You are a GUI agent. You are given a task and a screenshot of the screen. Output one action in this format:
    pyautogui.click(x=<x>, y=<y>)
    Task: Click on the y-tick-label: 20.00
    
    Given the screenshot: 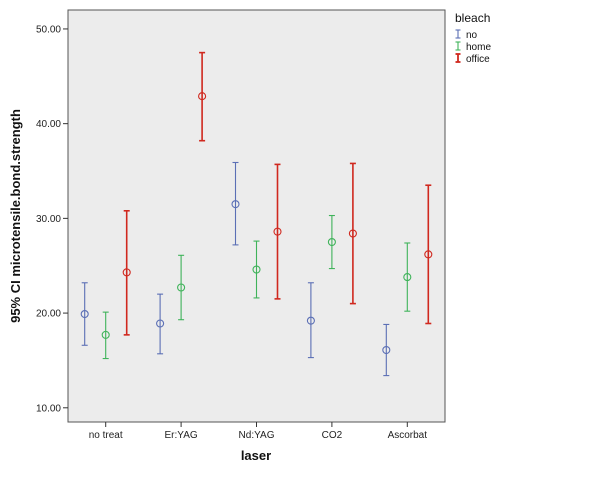 What is the action you would take?
    pyautogui.click(x=48, y=314)
    